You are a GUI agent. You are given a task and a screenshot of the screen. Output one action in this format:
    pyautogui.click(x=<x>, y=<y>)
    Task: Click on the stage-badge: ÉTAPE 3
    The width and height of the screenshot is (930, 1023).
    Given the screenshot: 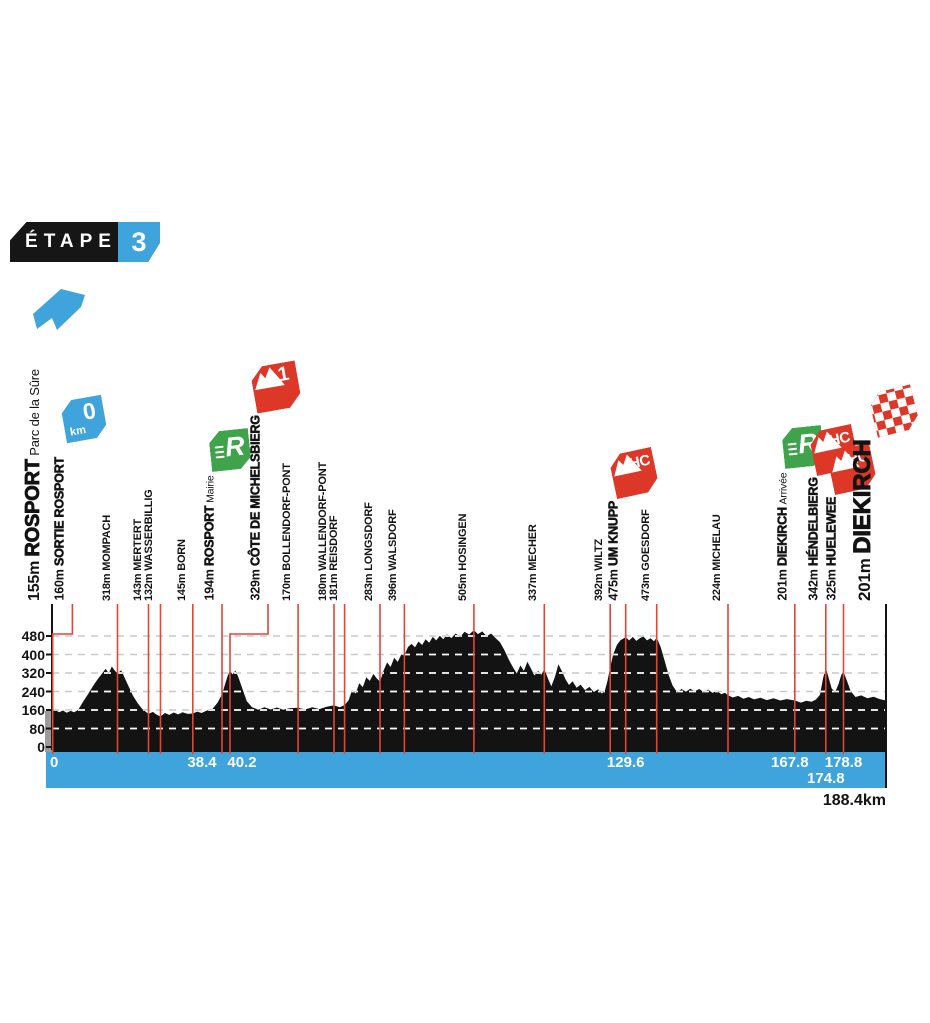 What is the action you would take?
    pyautogui.click(x=85, y=242)
    